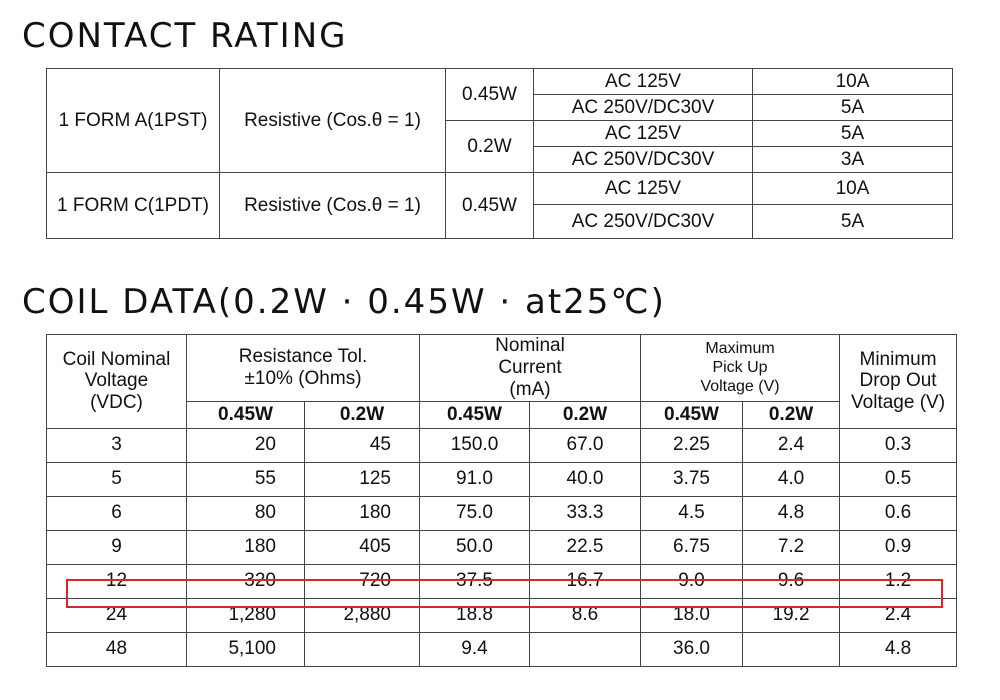 This screenshot has width=1000, height=700. Describe the element at coordinates (791, 547) in the screenshot. I see `pickup-02w-cell: 7.2` at that location.